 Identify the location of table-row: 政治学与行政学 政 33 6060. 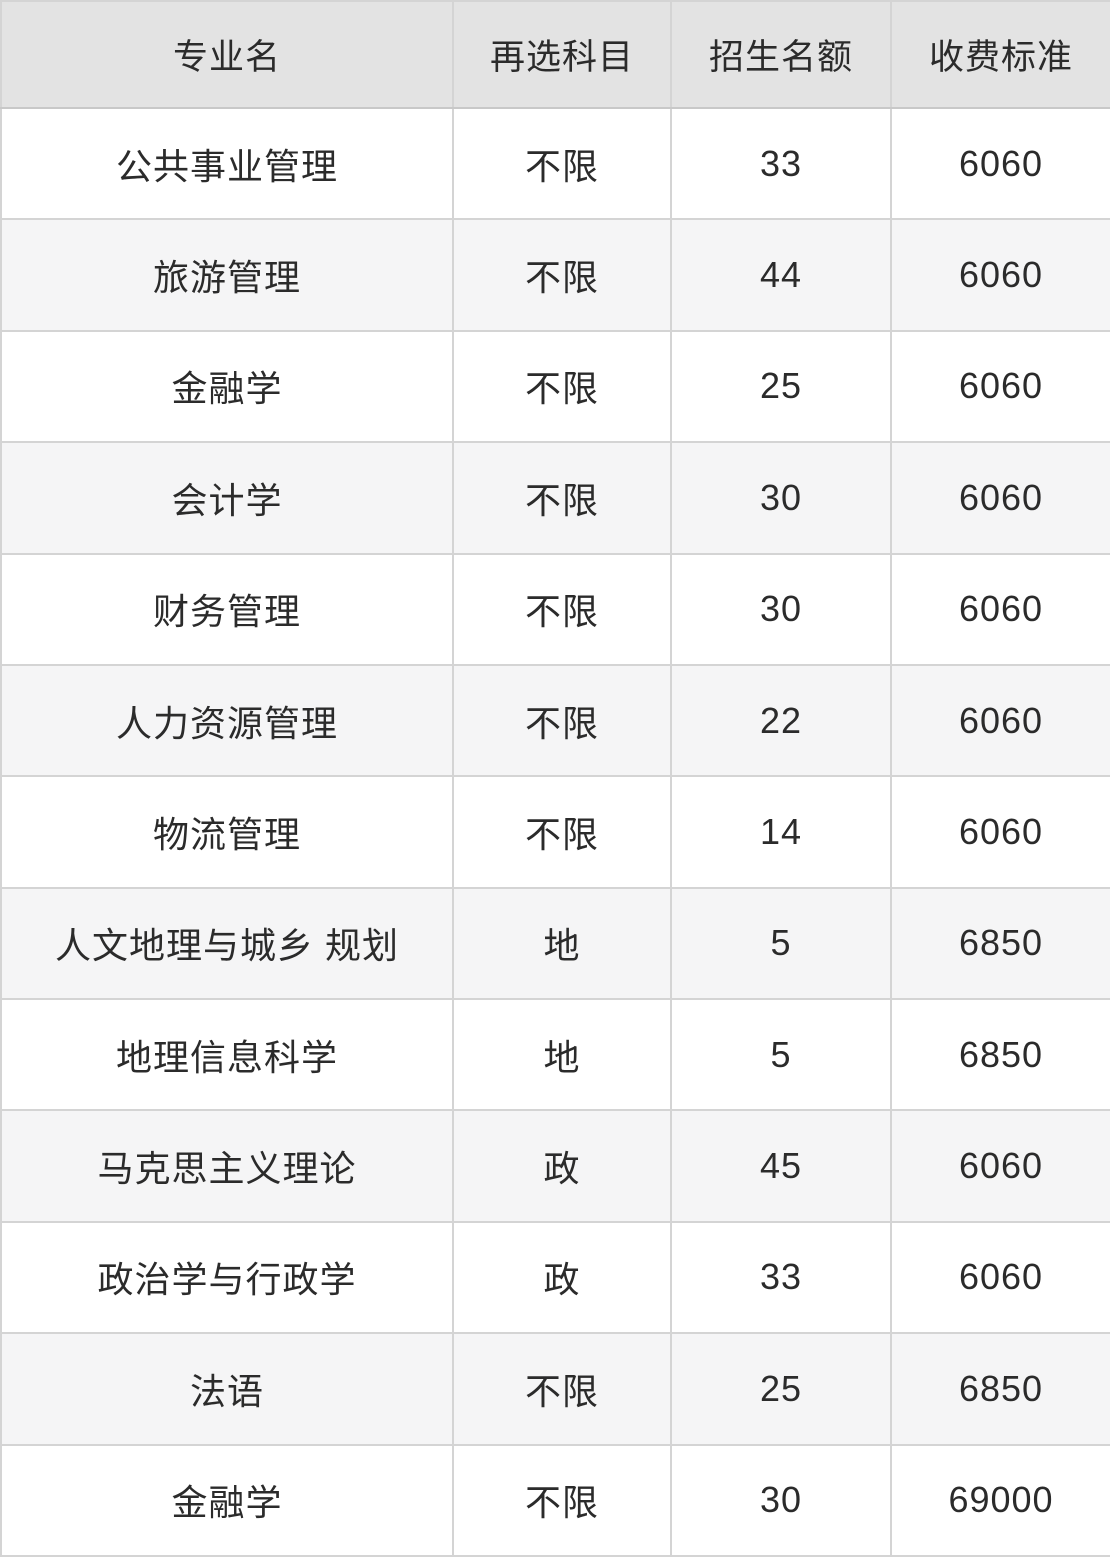
(555, 1277).